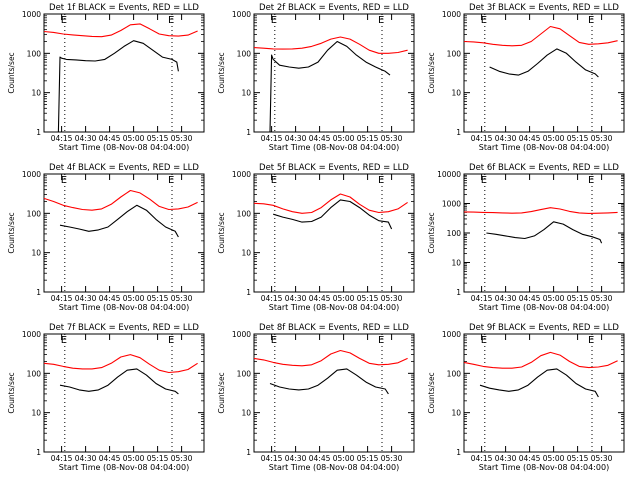  Describe the element at coordinates (544, 8) in the screenshot. I see `chart-title: Det 3f BLACK = Events, RED = LLD` at that location.